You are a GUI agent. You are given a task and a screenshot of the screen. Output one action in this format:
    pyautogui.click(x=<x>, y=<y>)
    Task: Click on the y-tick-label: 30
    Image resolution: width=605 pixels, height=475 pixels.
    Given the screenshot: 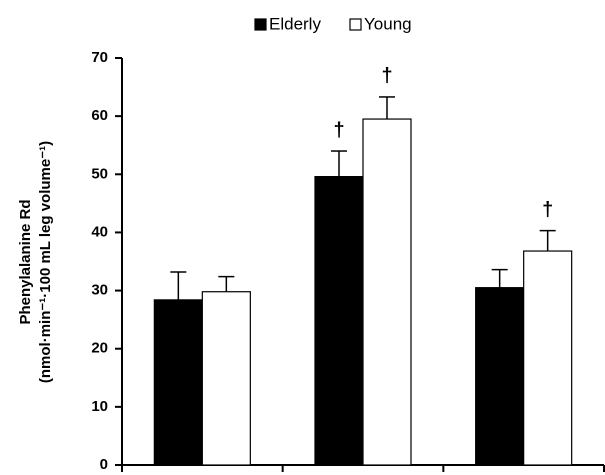 What is the action you would take?
    pyautogui.click(x=99, y=290)
    